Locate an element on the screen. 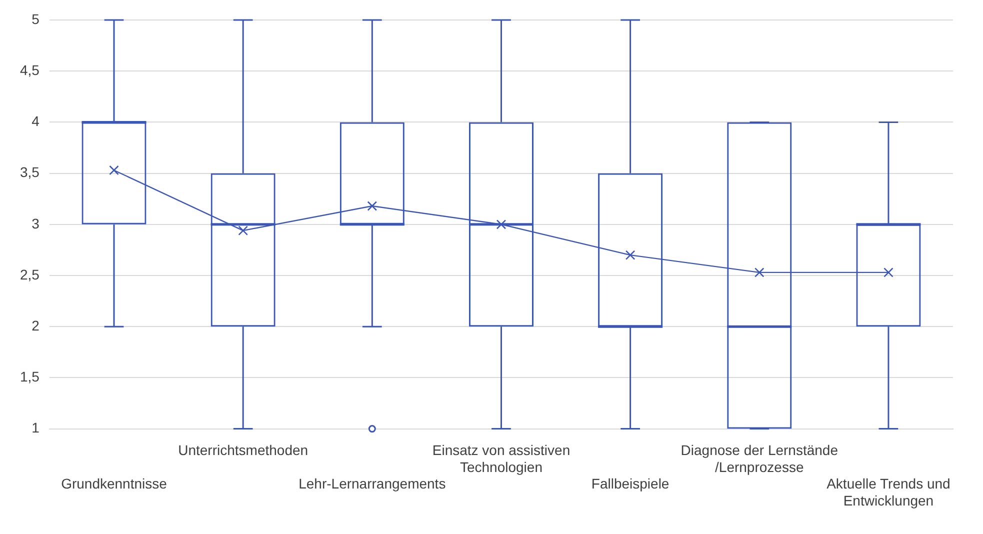  y-tick-label: 1 is located at coordinates (36, 428).